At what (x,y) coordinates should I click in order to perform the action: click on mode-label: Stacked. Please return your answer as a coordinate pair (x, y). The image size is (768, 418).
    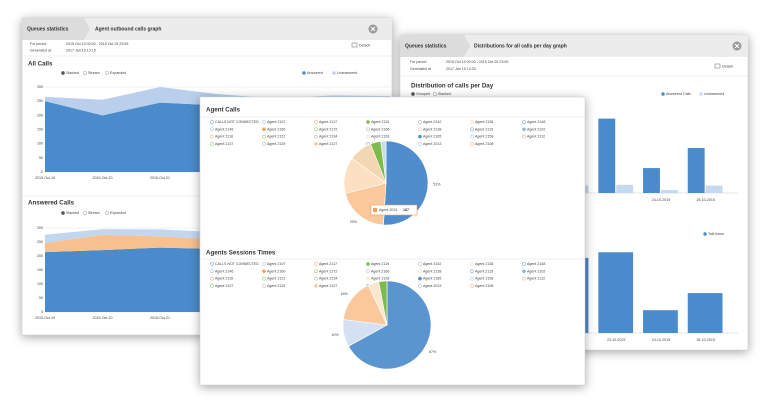
    Looking at the image, I should click on (72, 73).